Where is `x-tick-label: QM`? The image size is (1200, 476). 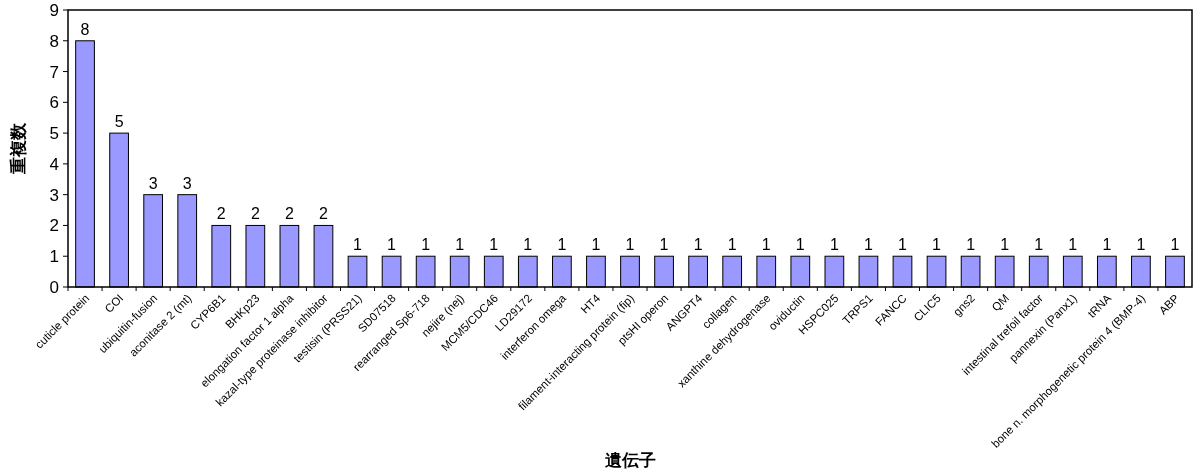 x-tick-label: QM is located at coordinates (1000, 302).